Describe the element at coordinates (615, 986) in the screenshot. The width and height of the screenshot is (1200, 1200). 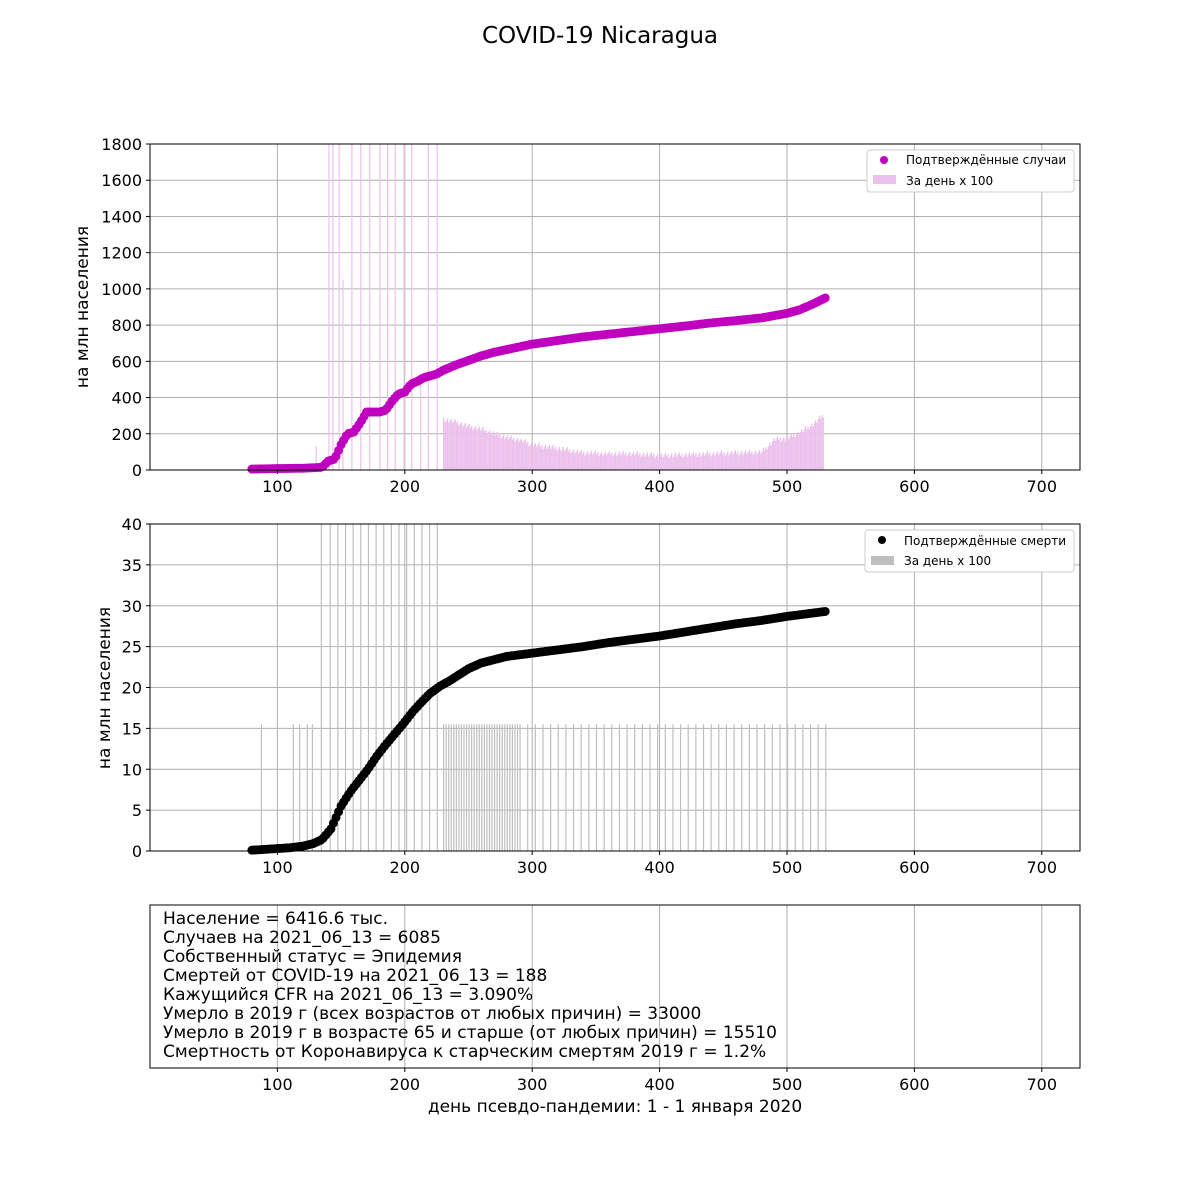
I see `info-axes-frame` at that location.